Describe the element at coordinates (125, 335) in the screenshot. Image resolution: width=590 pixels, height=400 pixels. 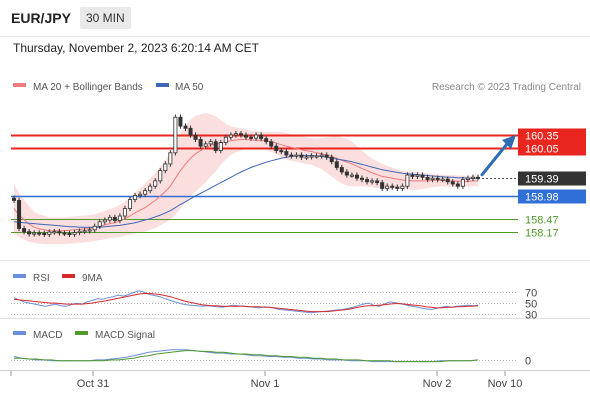
I see `macd-signal-legend-label: MACD Signal` at that location.